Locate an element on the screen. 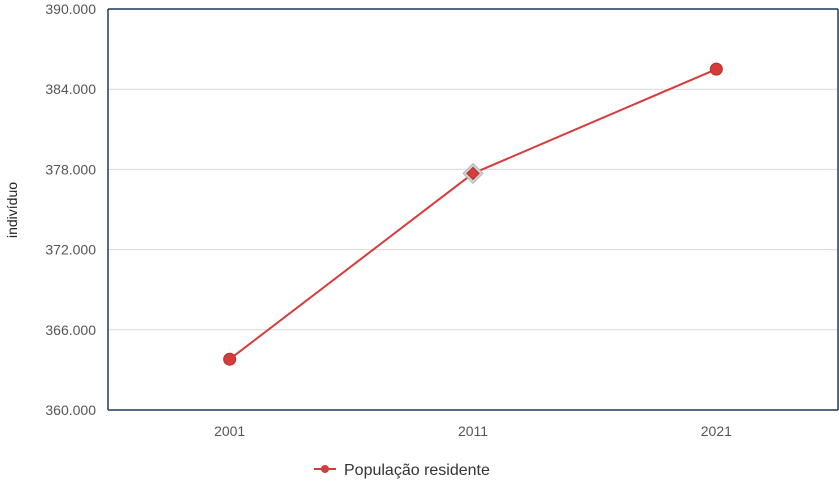 Image resolution: width=839 pixels, height=483 pixels. data-point-diamond is located at coordinates (473, 173).